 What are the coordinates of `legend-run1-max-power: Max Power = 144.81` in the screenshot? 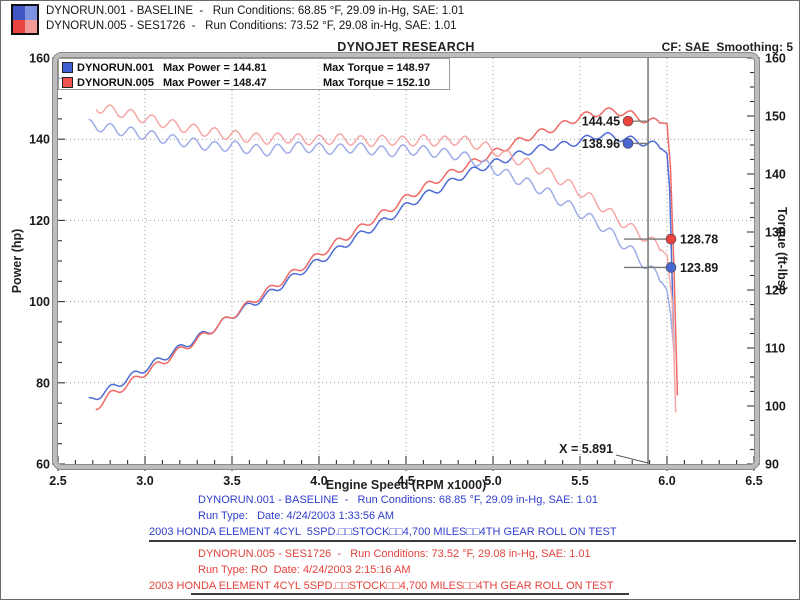 It's located at (215, 67).